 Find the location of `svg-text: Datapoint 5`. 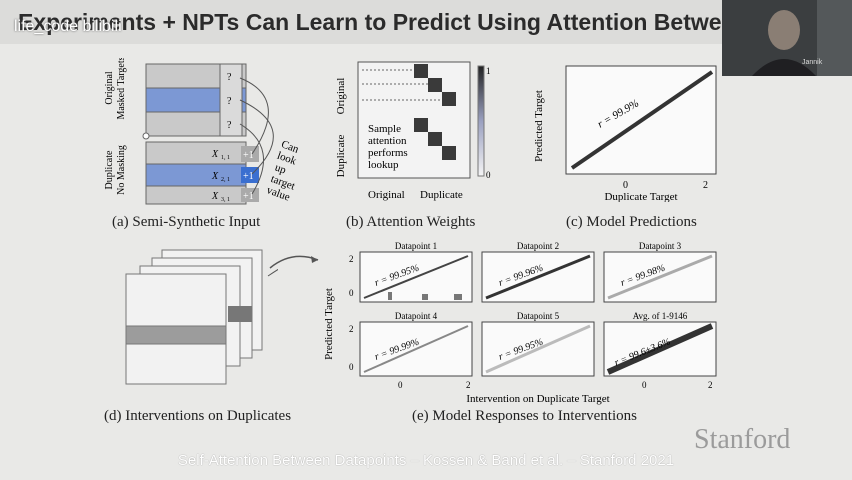

svg-text: Datapoint 5 is located at coordinates (538, 316).